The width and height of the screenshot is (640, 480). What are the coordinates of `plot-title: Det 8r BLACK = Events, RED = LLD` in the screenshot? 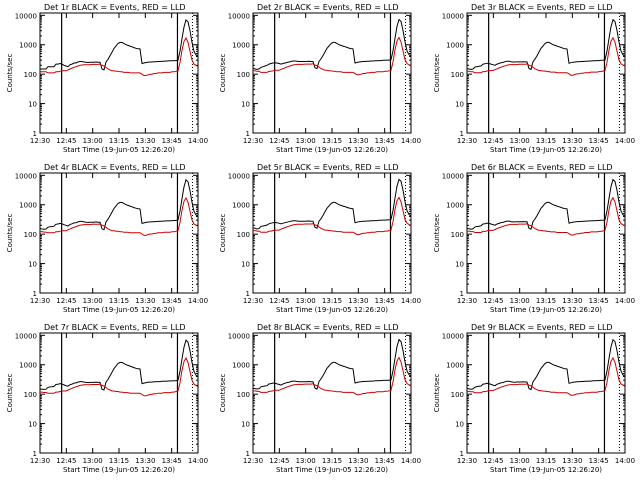 It's located at (328, 327).